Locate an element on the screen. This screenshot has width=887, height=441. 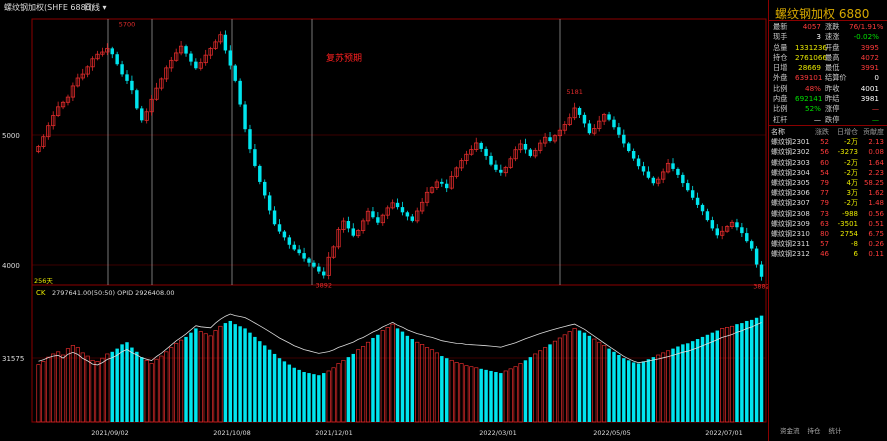
tab-0: 资金流 is located at coordinates (790, 431).